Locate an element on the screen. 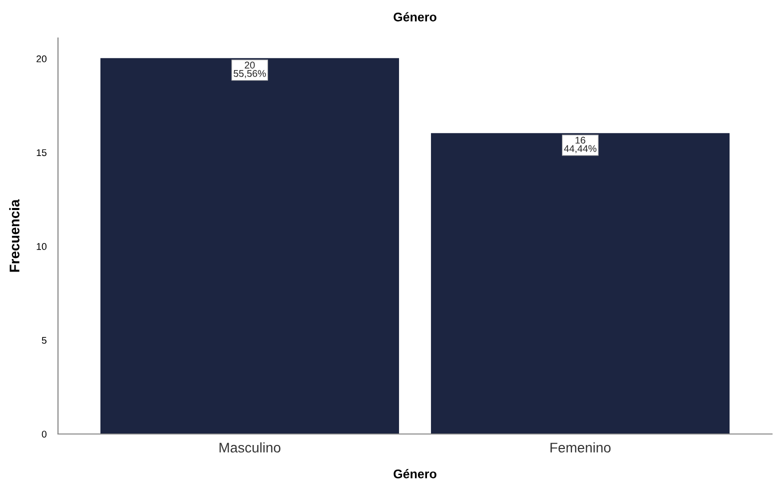 The image size is (777, 489). y-tick-label: 10 is located at coordinates (41, 246).